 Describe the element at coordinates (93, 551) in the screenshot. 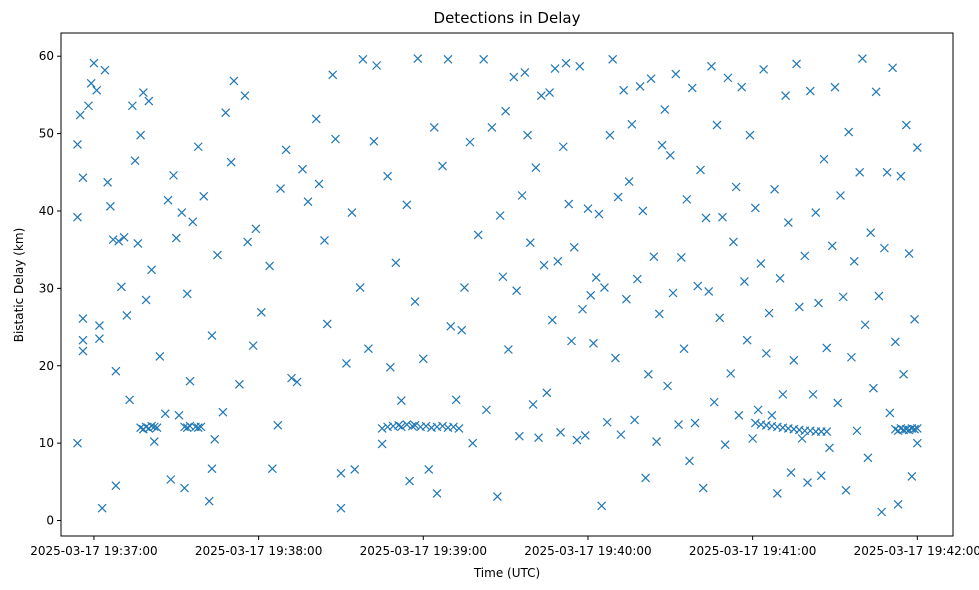

I see `x-tick-label-0: 2025-03-17 19:37:00` at that location.